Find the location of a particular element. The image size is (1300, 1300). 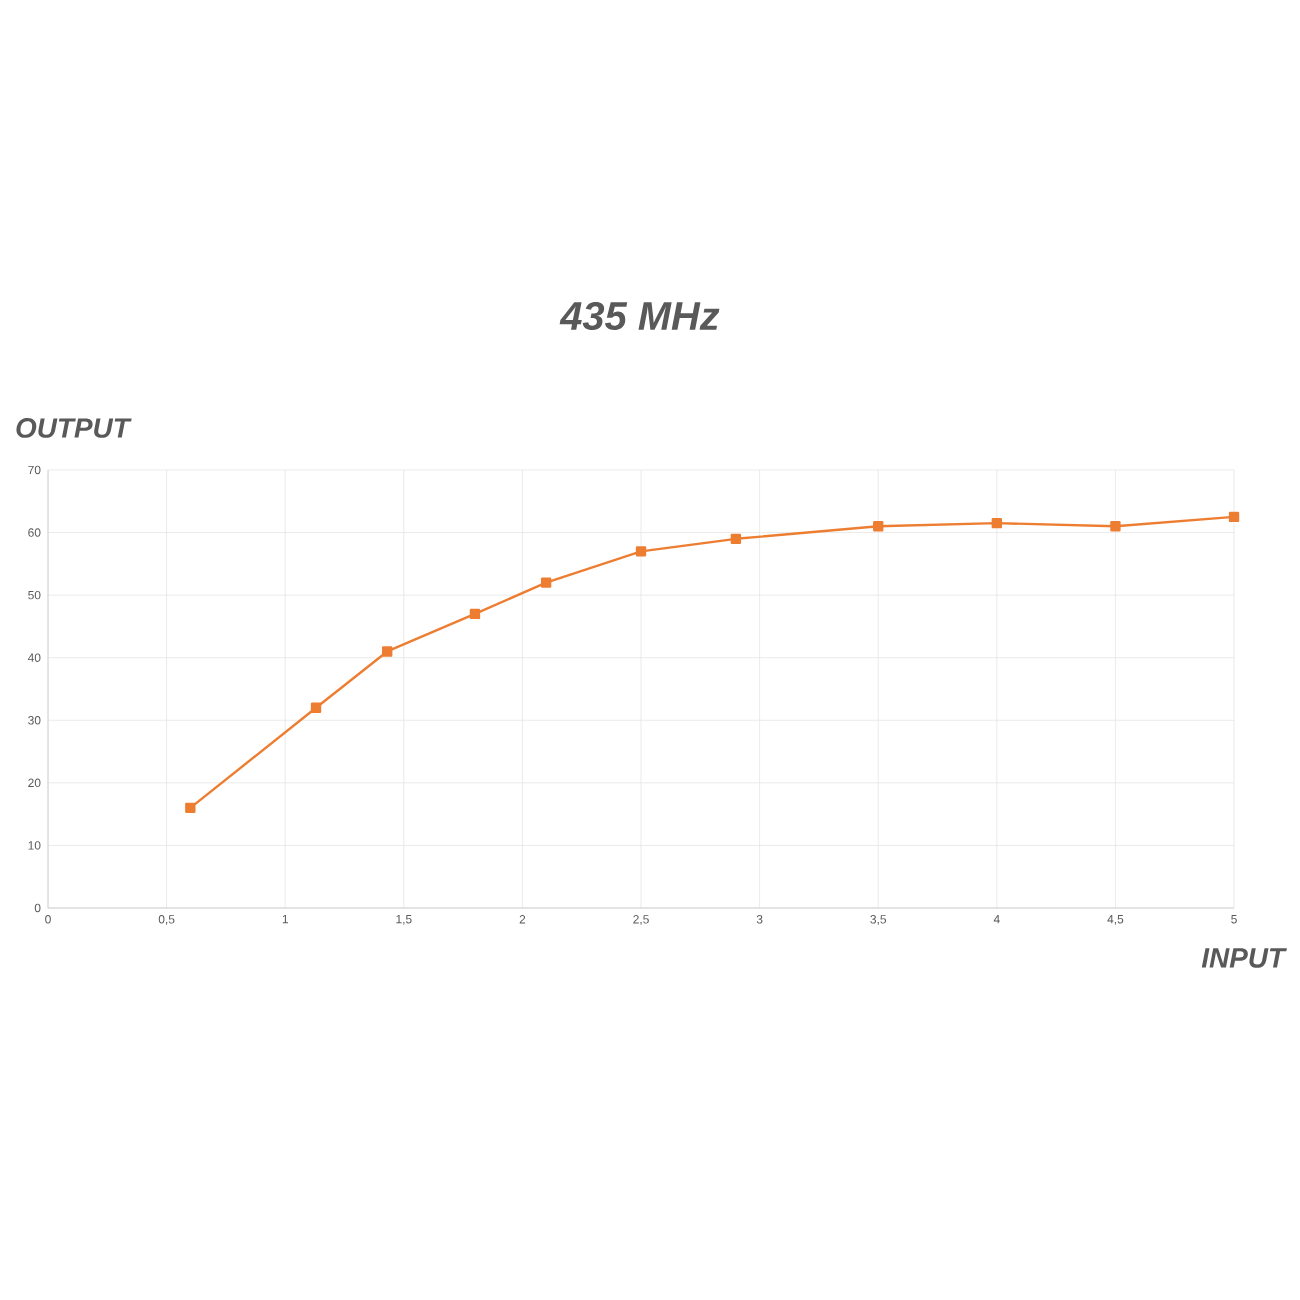

x-axis-title: INPUT is located at coordinates (1244, 958).